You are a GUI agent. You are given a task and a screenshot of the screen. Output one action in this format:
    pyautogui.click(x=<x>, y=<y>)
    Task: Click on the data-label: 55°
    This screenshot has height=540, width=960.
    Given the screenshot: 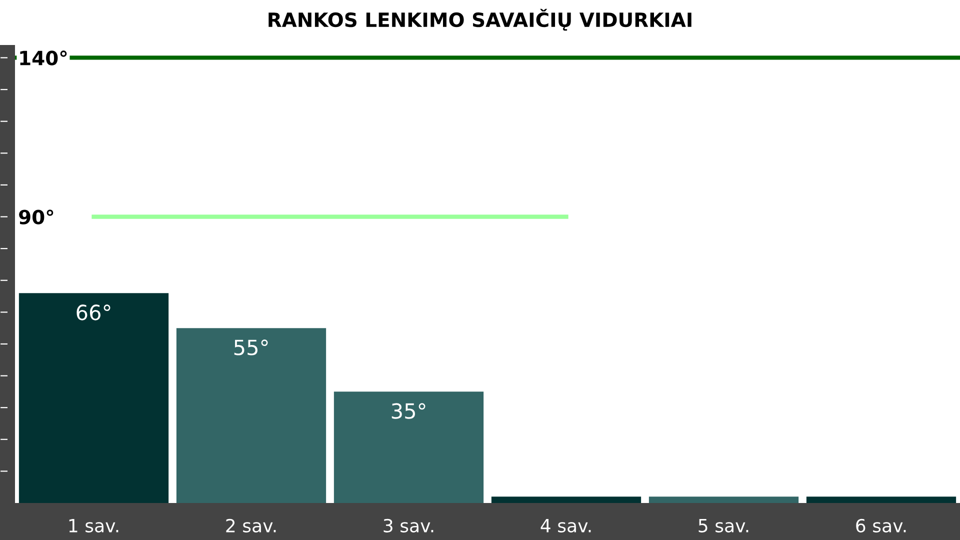 What is the action you would take?
    pyautogui.click(x=251, y=348)
    